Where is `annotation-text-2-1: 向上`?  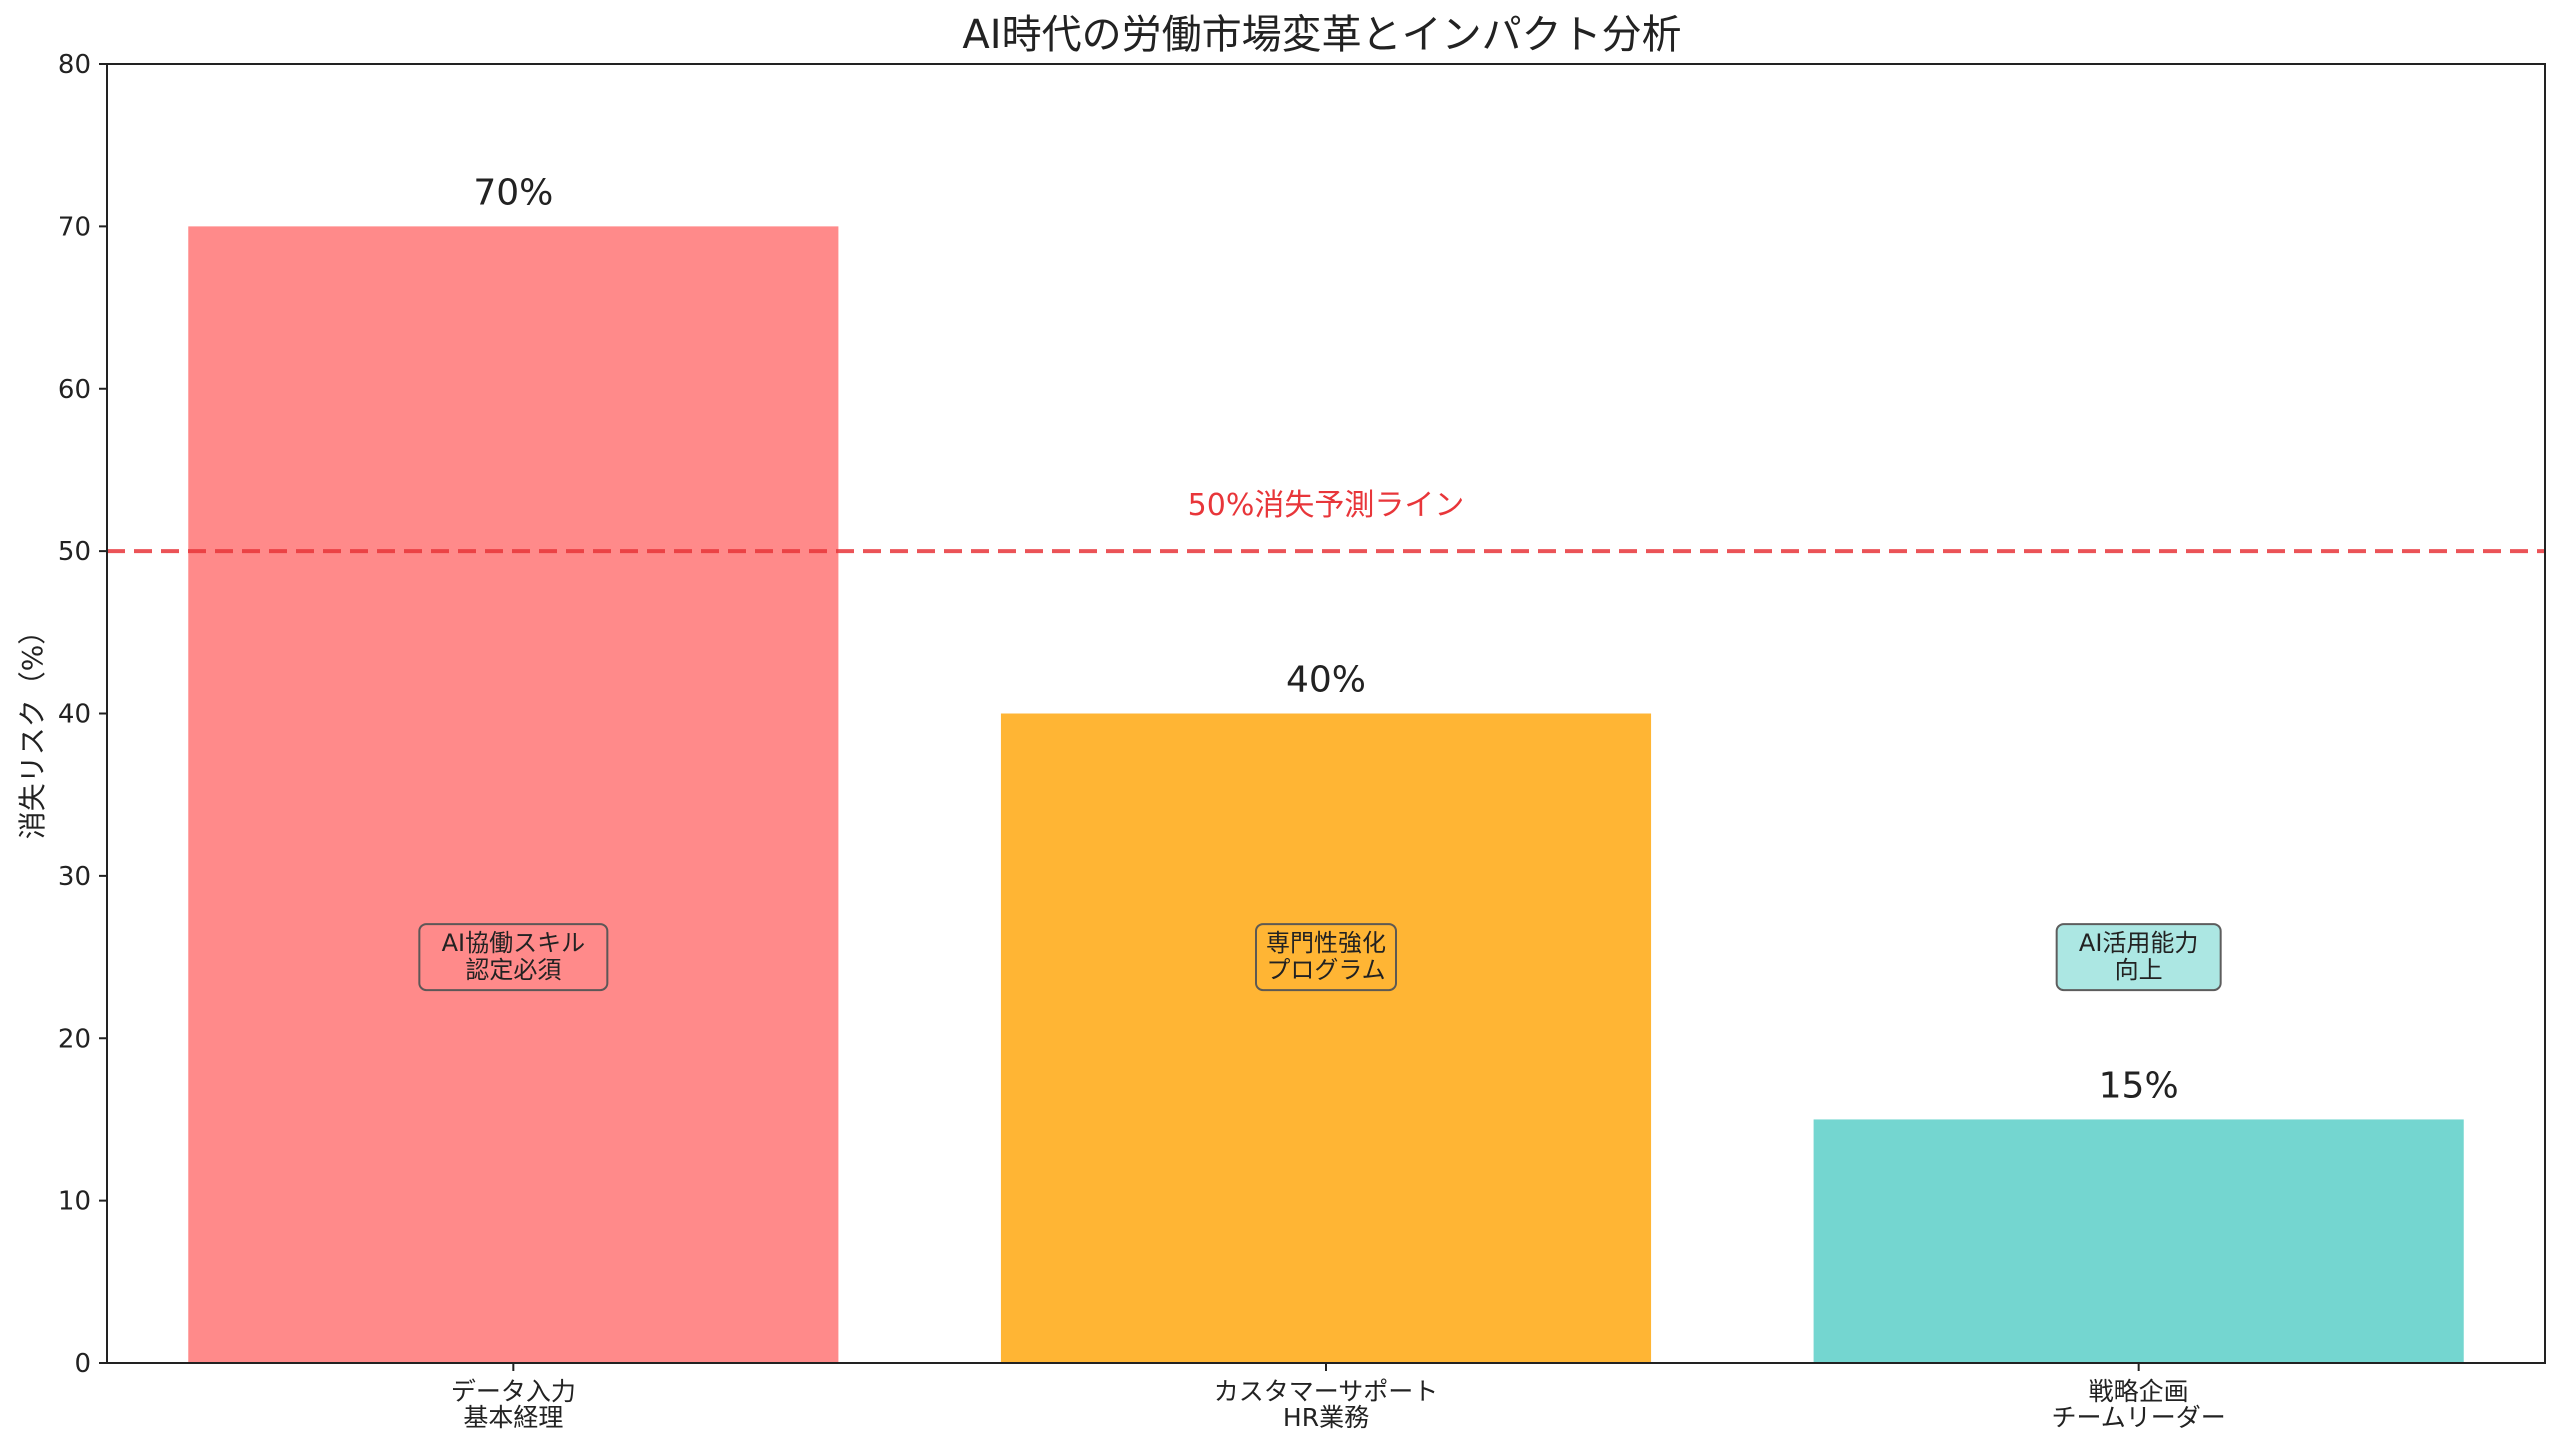
annotation-text-2-1: 向上 is located at coordinates (2139, 970).